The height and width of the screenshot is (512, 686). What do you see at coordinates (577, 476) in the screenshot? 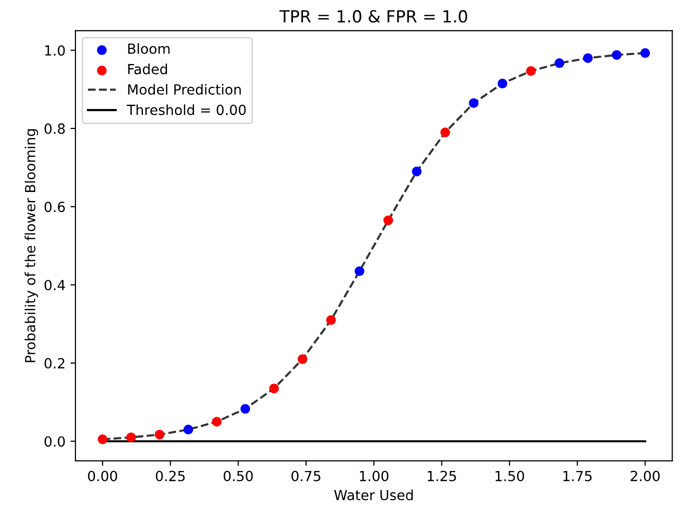
I see `x-tick-label: 1.75` at bounding box center [577, 476].